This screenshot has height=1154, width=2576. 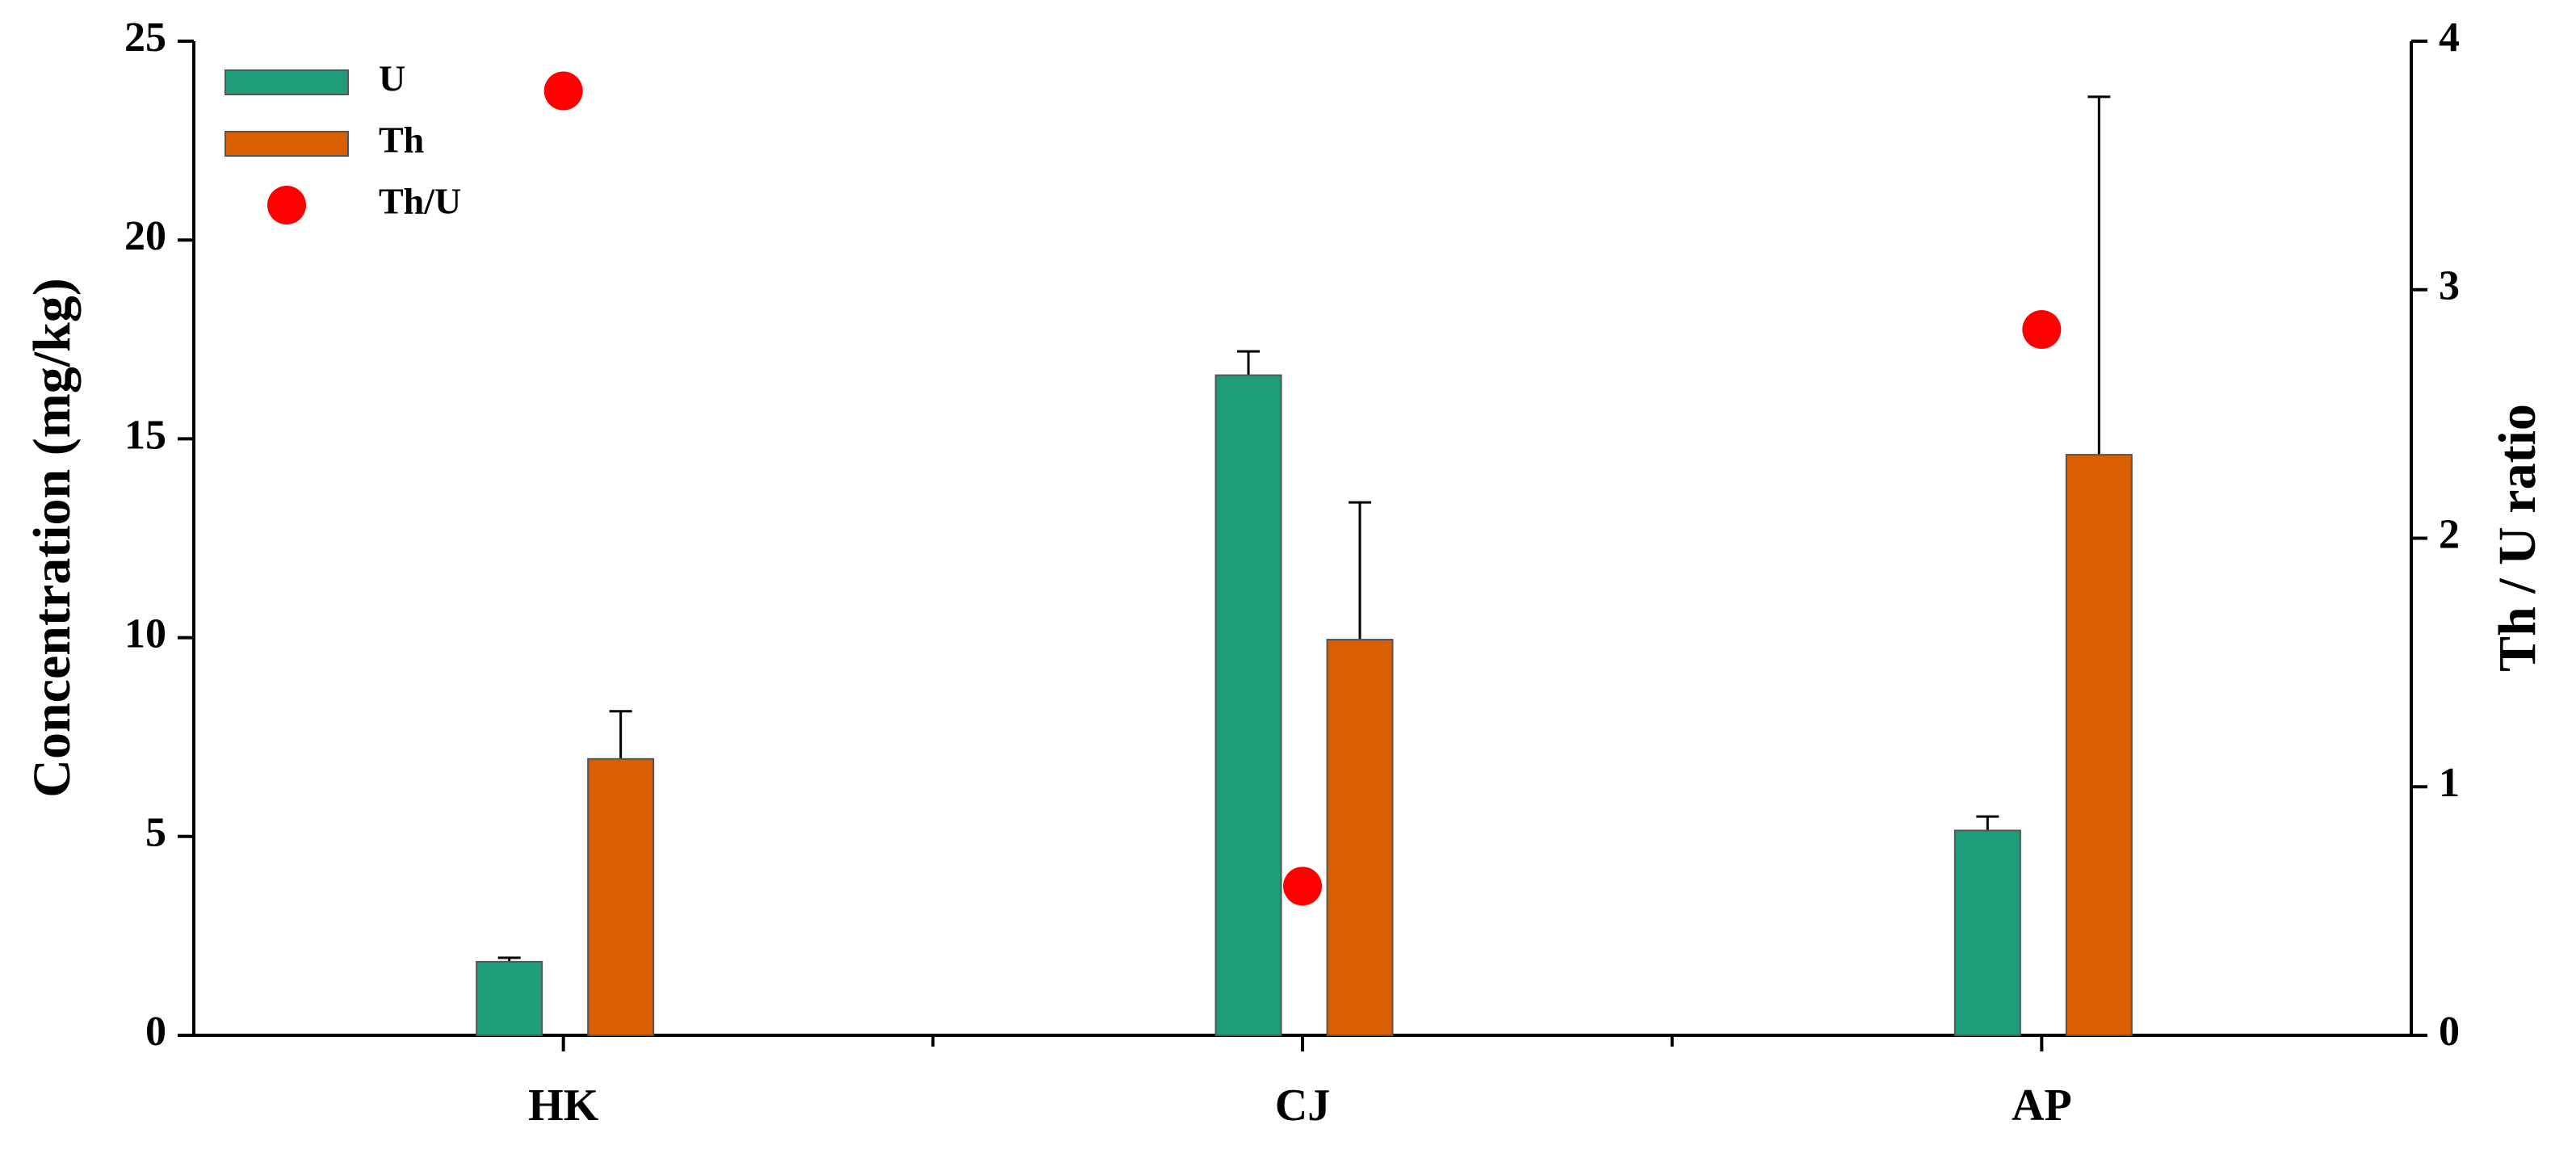 I want to click on legend-label: Th, so click(x=401, y=140).